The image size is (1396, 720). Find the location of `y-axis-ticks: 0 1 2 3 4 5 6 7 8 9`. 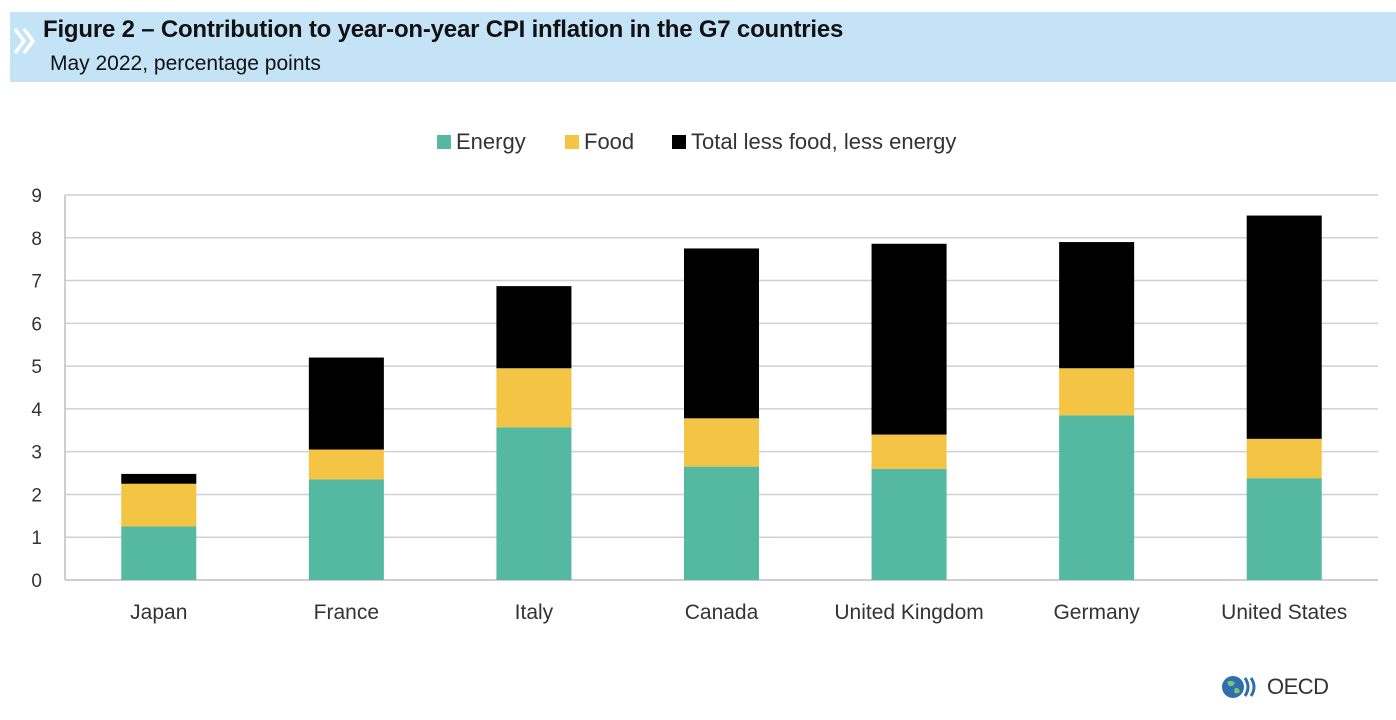

y-axis-ticks: 0 1 2 3 4 5 6 7 8 9 is located at coordinates (36, 389).